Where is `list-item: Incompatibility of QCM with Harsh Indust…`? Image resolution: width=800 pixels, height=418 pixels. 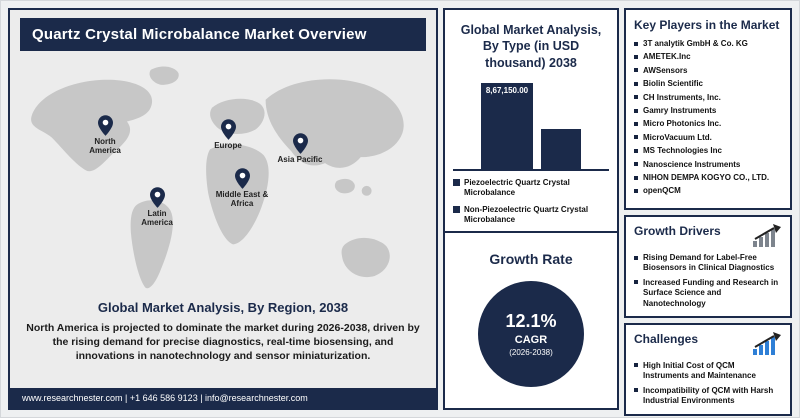 list-item: Incompatibility of QCM with Harsh Indust… is located at coordinates (708, 396).